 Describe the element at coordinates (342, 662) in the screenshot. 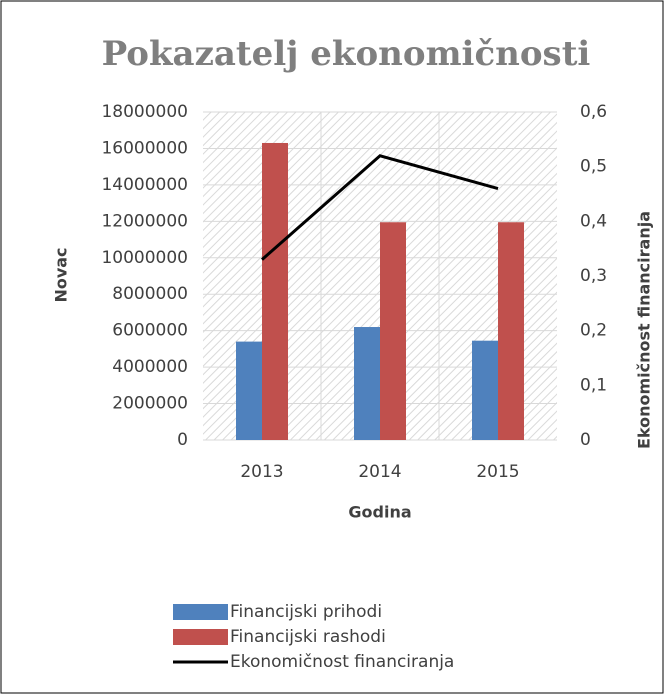

I see `legend-label: Ekonomičnost financiranja` at that location.